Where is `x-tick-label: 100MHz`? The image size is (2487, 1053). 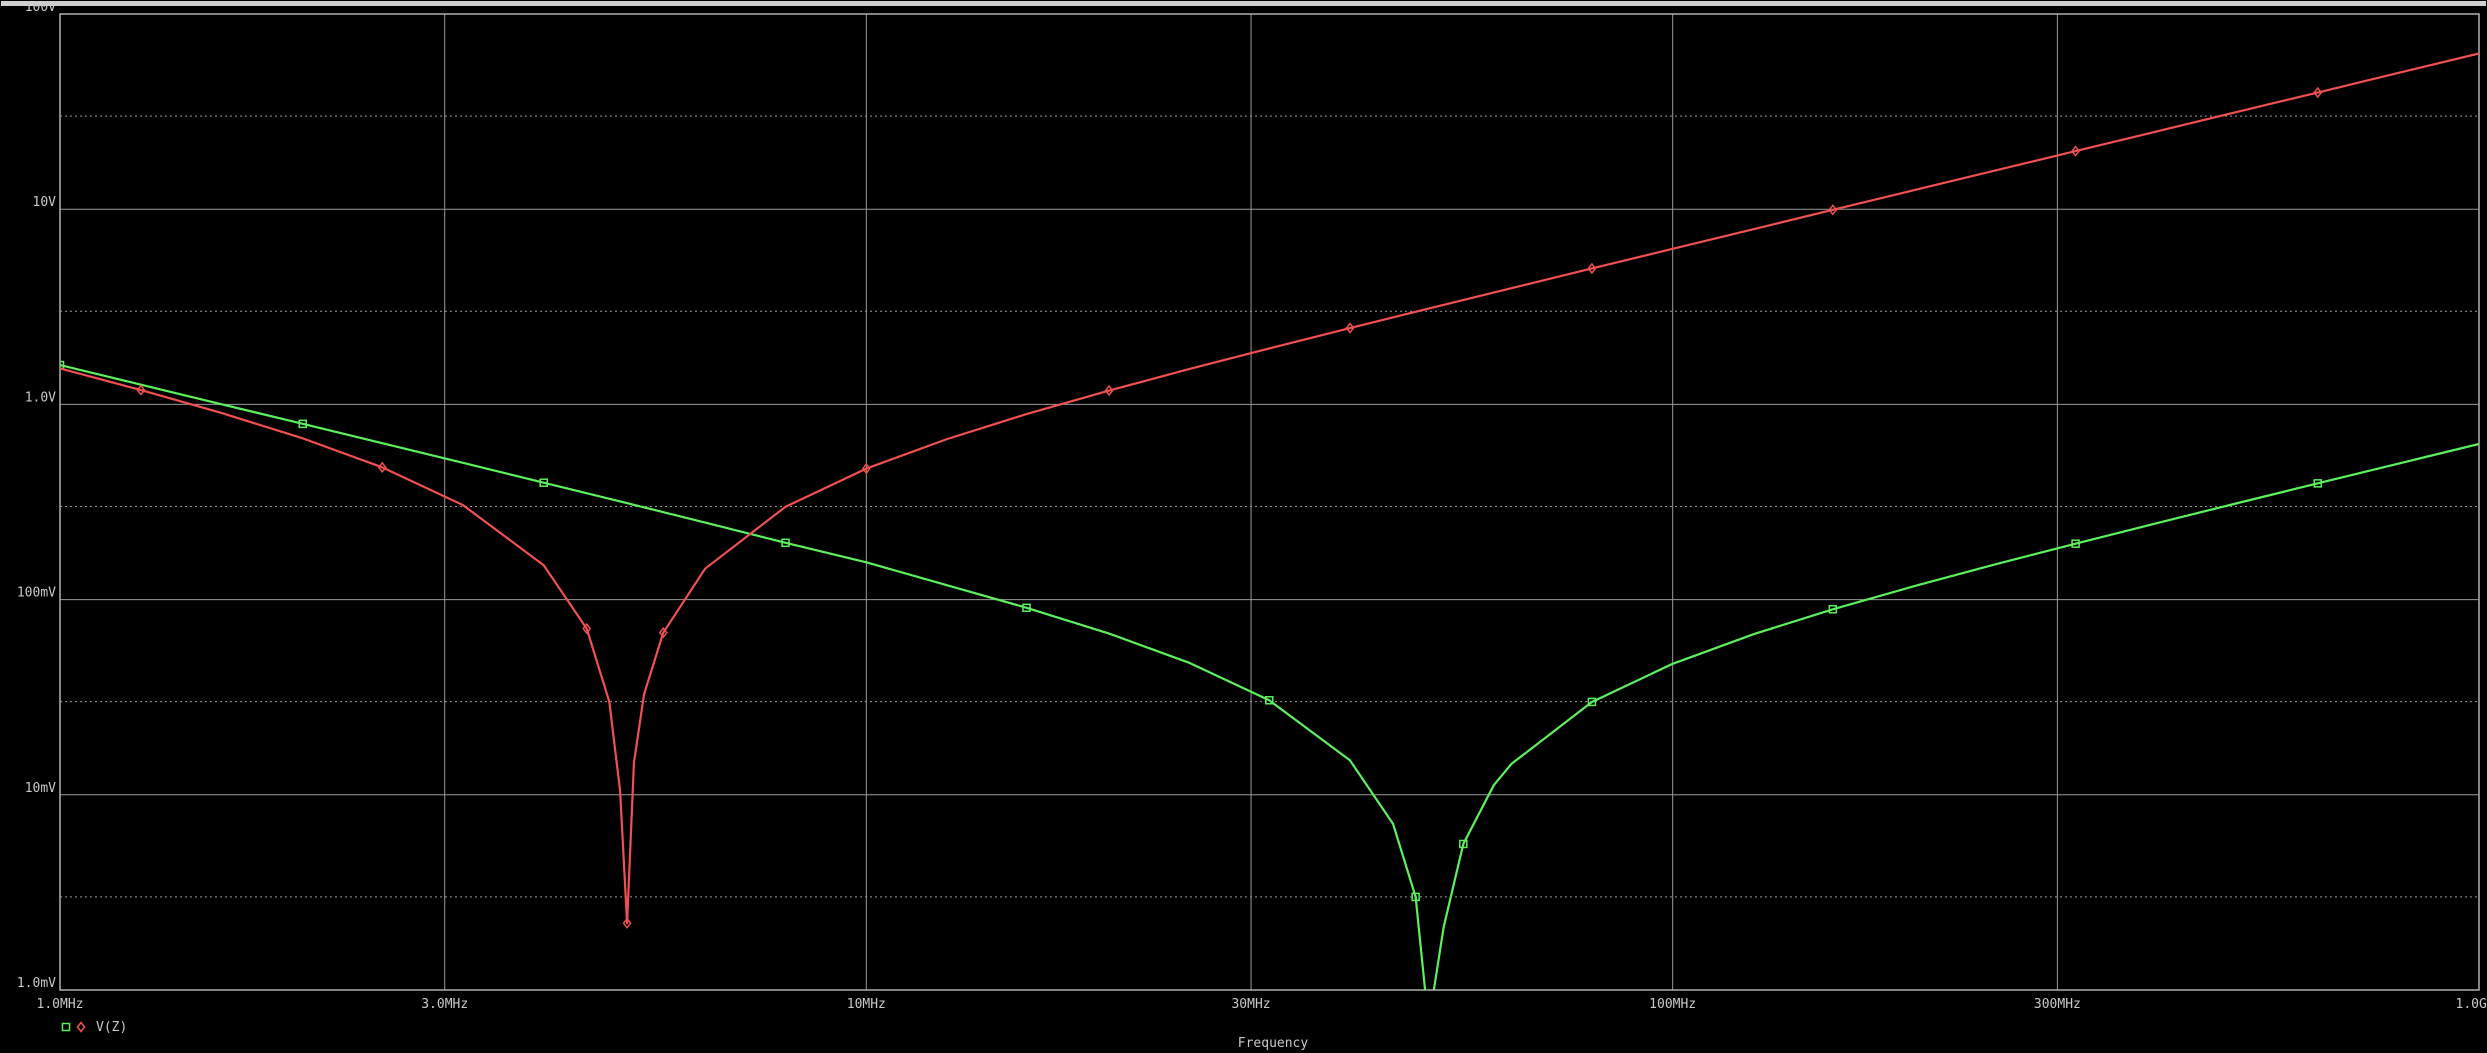
x-tick-label: 100MHz is located at coordinates (1672, 1004).